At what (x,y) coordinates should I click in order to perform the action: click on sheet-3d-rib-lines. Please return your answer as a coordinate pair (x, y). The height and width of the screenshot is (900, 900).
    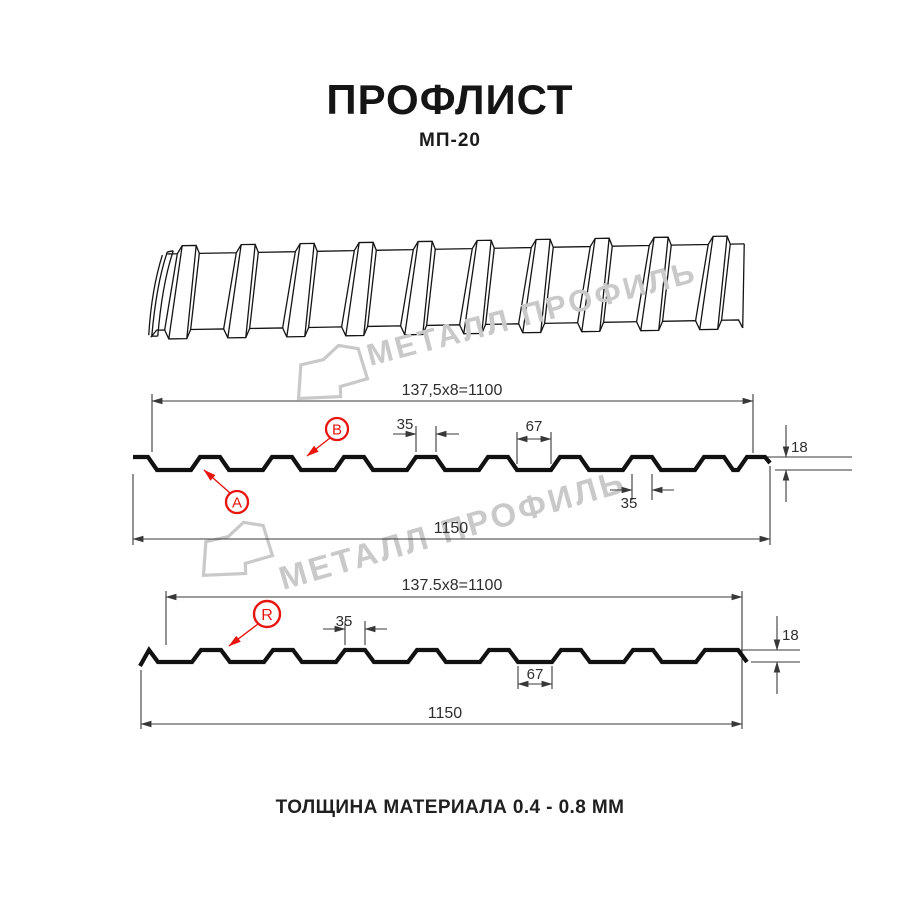
    Looking at the image, I should click on (447, 288).